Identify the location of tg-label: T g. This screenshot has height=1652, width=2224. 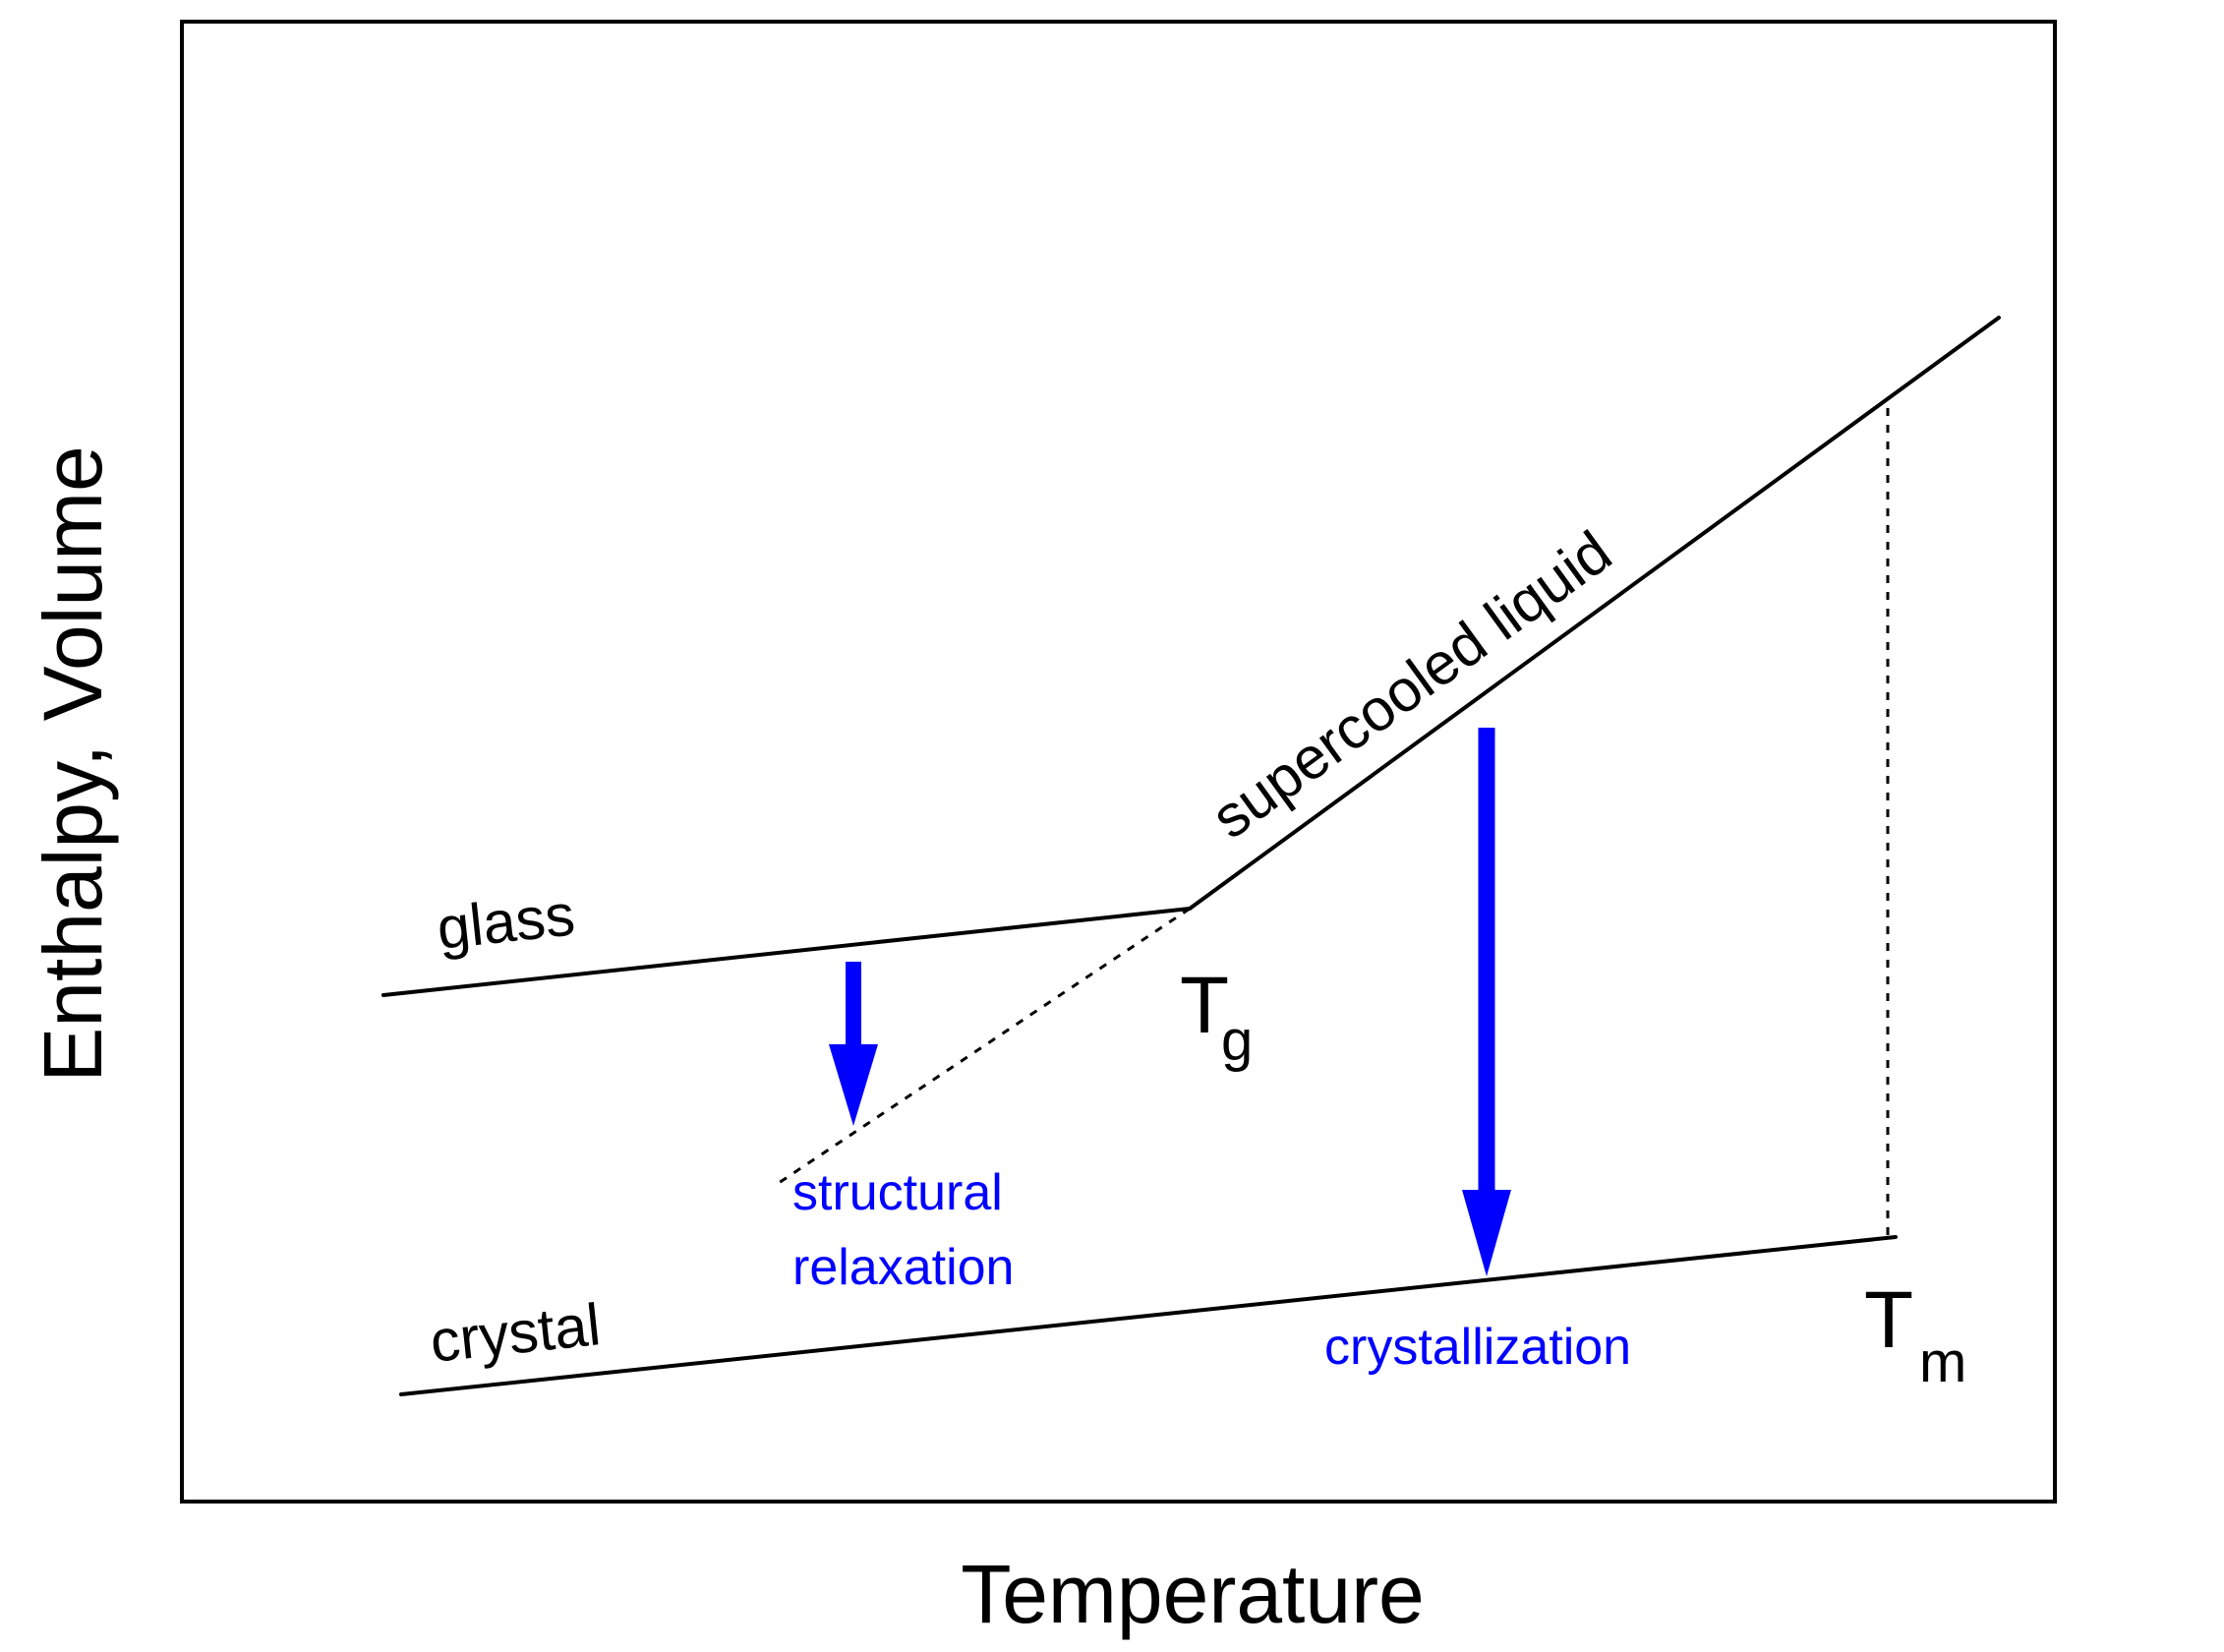
(1216, 1017).